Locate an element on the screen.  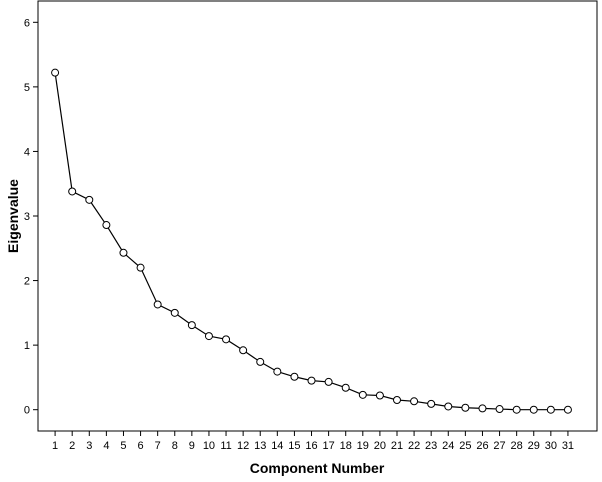
y-axis: 0 1 2 3 4 5 6 is located at coordinates (31, 217).